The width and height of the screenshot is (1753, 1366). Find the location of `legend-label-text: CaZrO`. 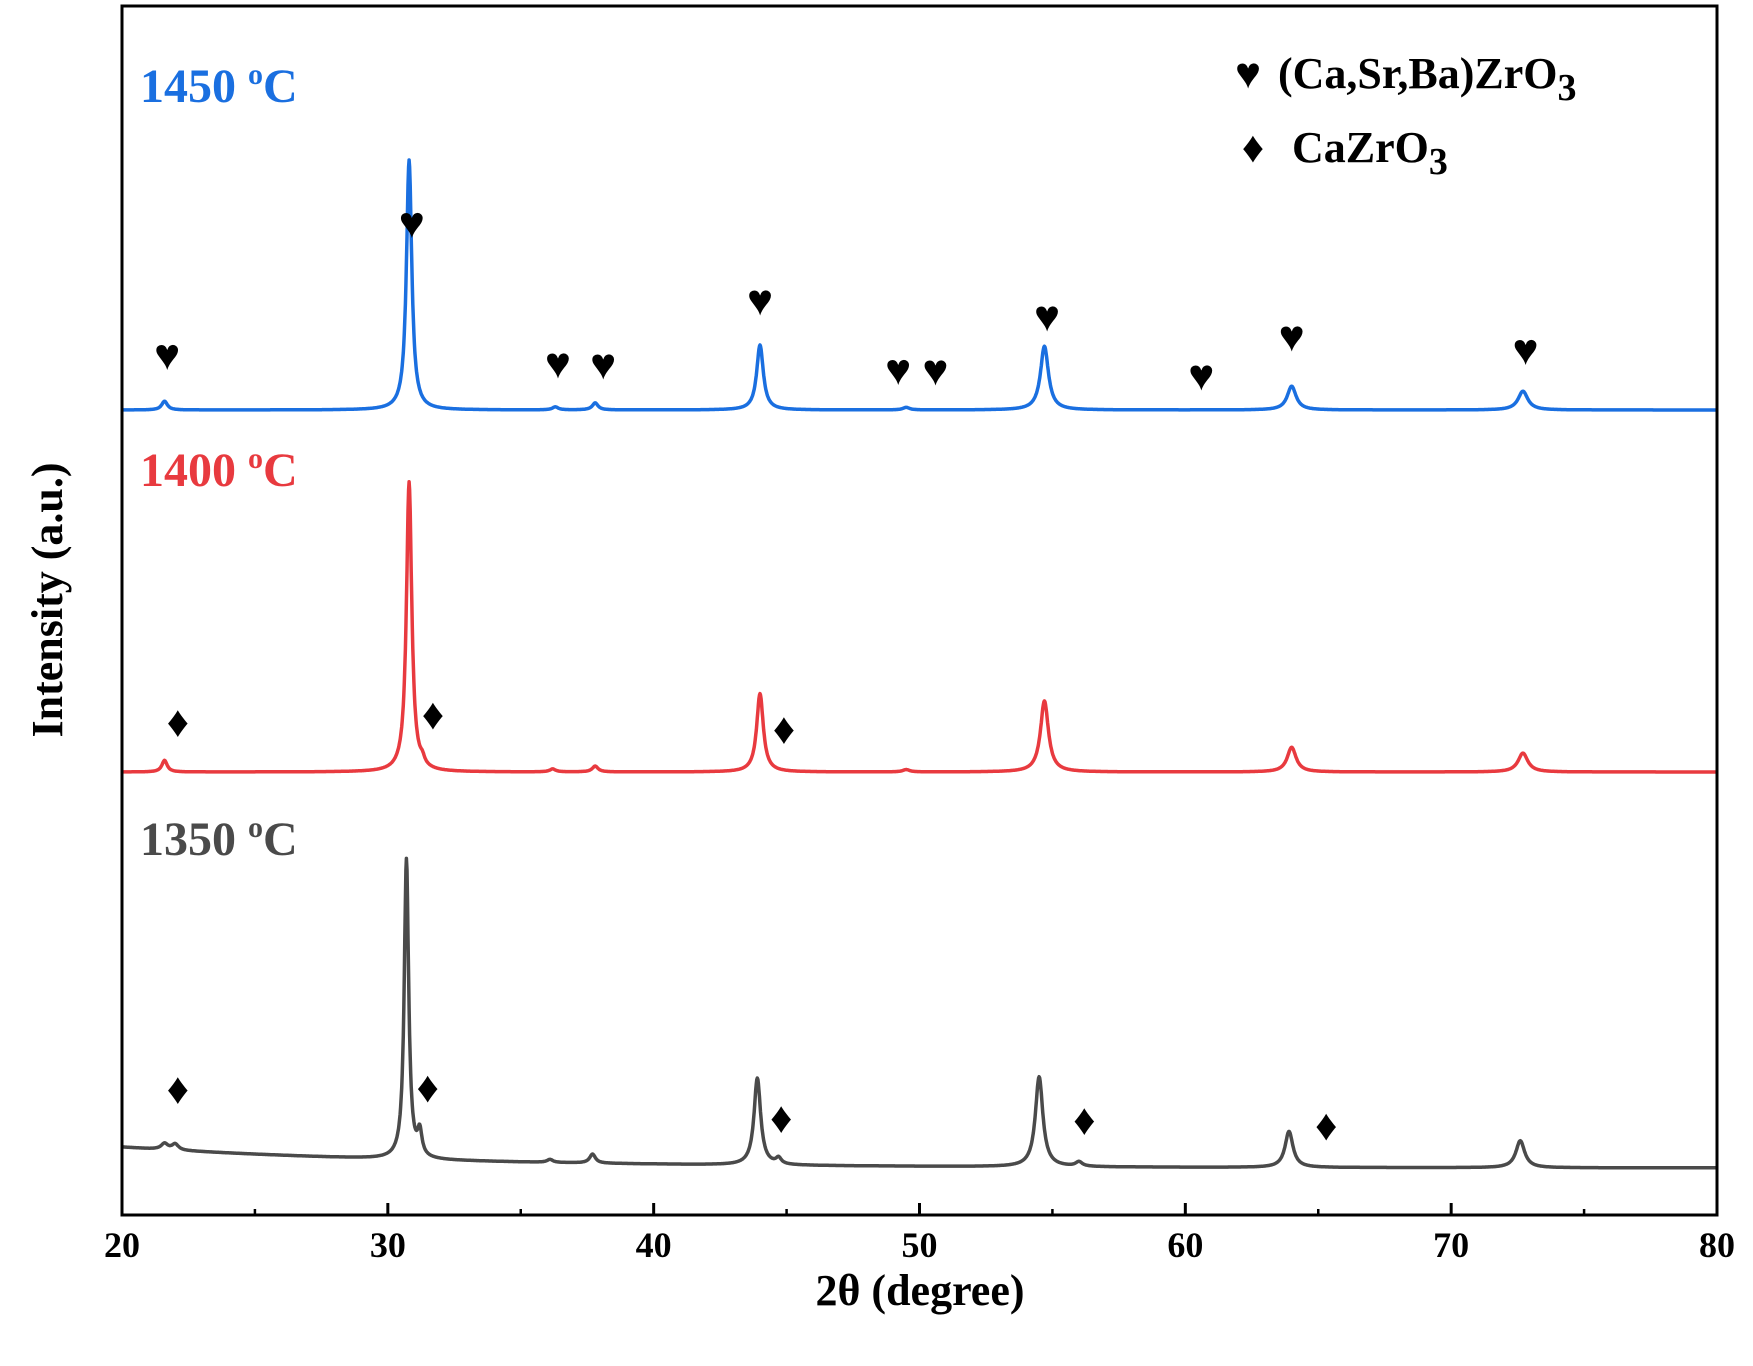

legend-label-text: CaZrO is located at coordinates (1360, 147).